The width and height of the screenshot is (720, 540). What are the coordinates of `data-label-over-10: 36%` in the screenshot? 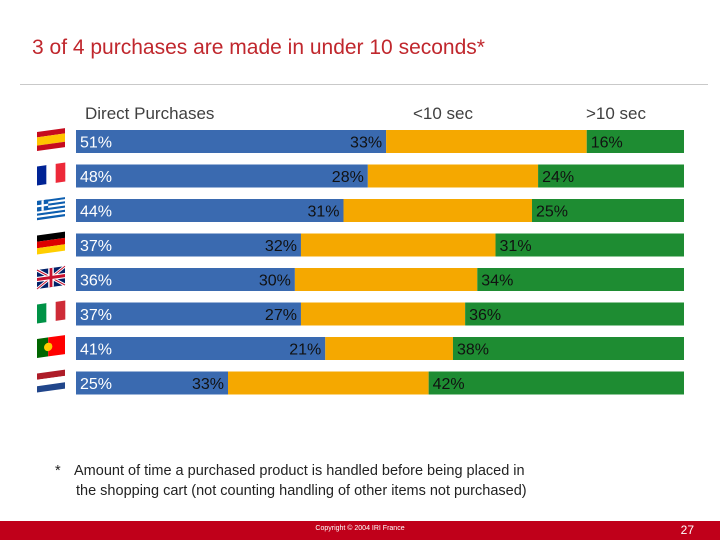 It's located at (485, 315).